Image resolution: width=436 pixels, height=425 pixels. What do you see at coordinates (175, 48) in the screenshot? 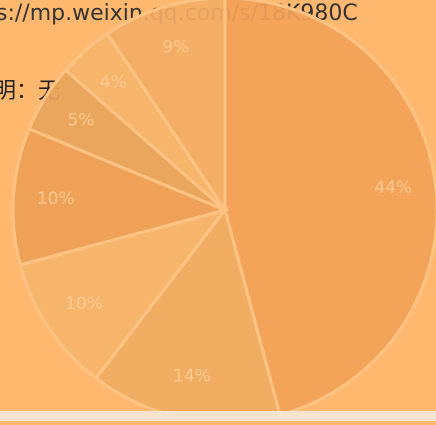
I see `slice-label: 9%` at bounding box center [175, 48].